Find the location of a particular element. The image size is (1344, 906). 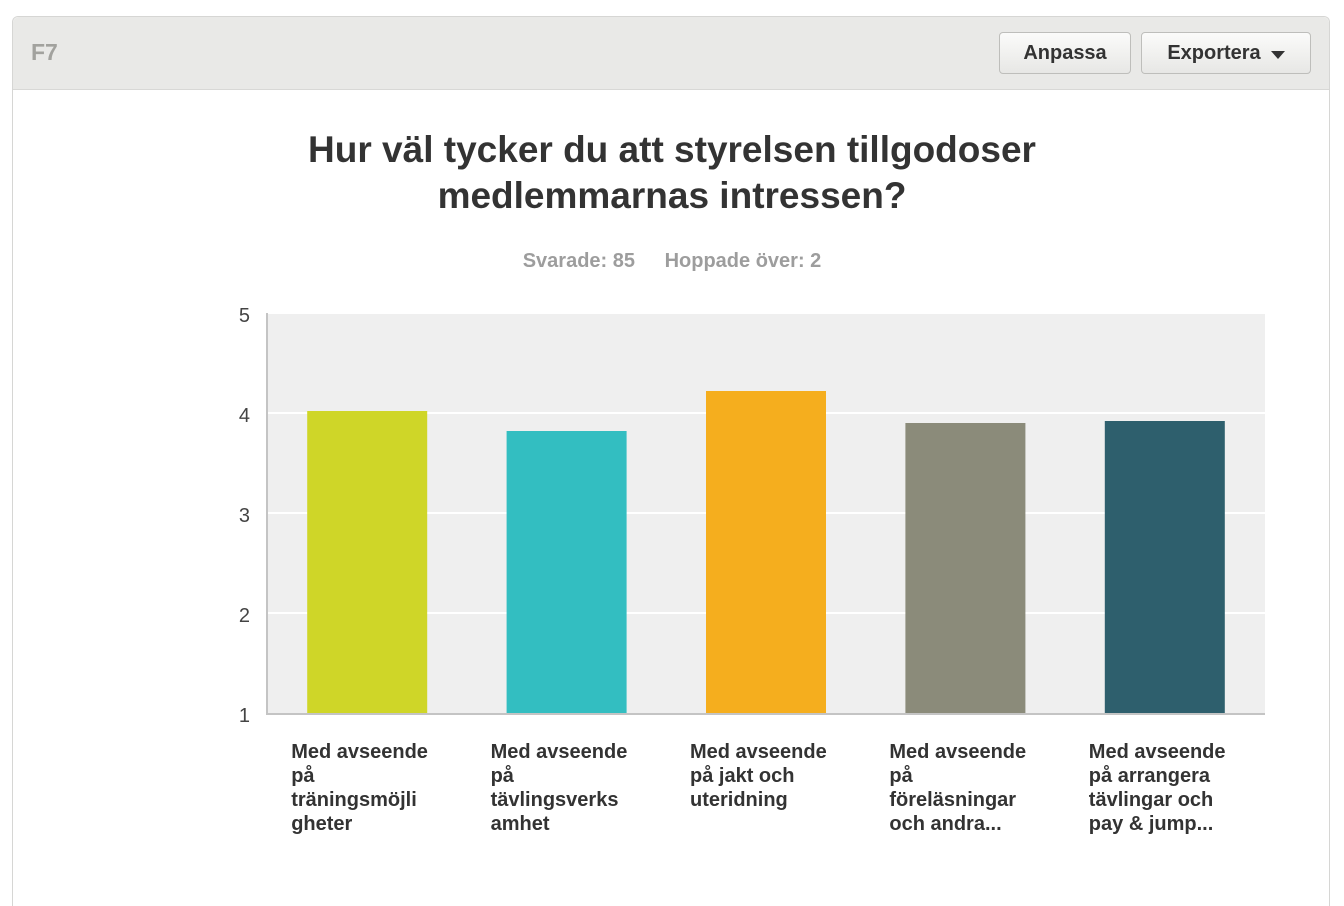

y-tick-label-1: 2 is located at coordinates (244, 616).